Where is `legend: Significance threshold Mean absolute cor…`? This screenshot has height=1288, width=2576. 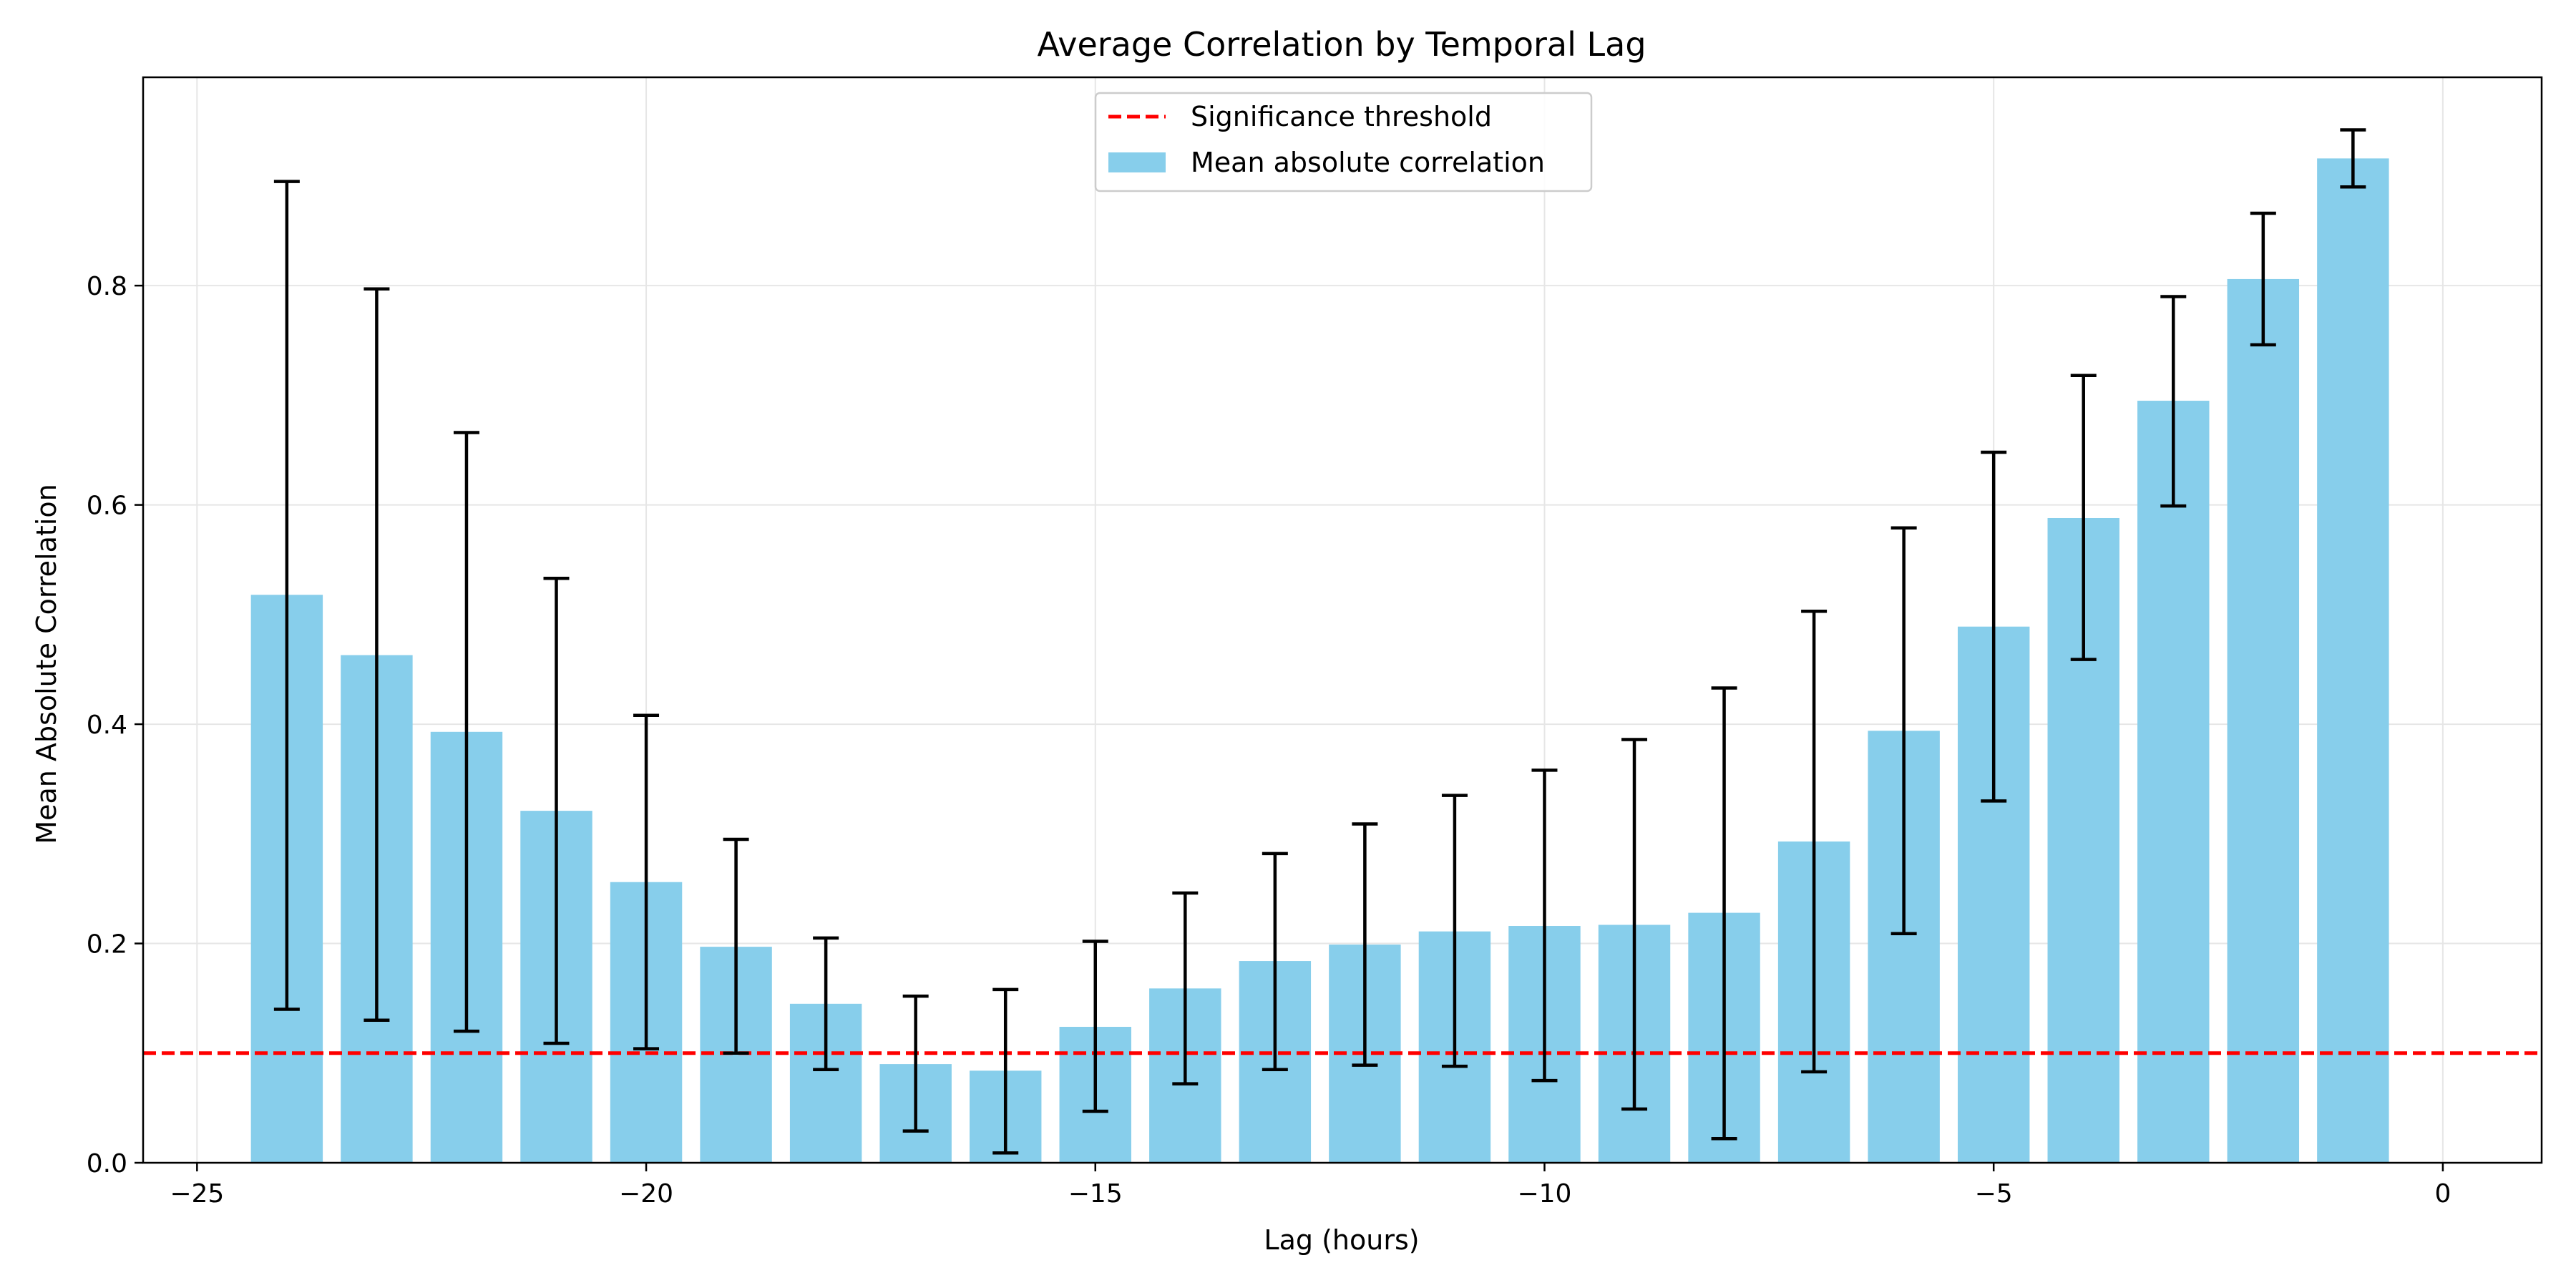
legend: Significance threshold Mean absolute cor… is located at coordinates (1343, 142).